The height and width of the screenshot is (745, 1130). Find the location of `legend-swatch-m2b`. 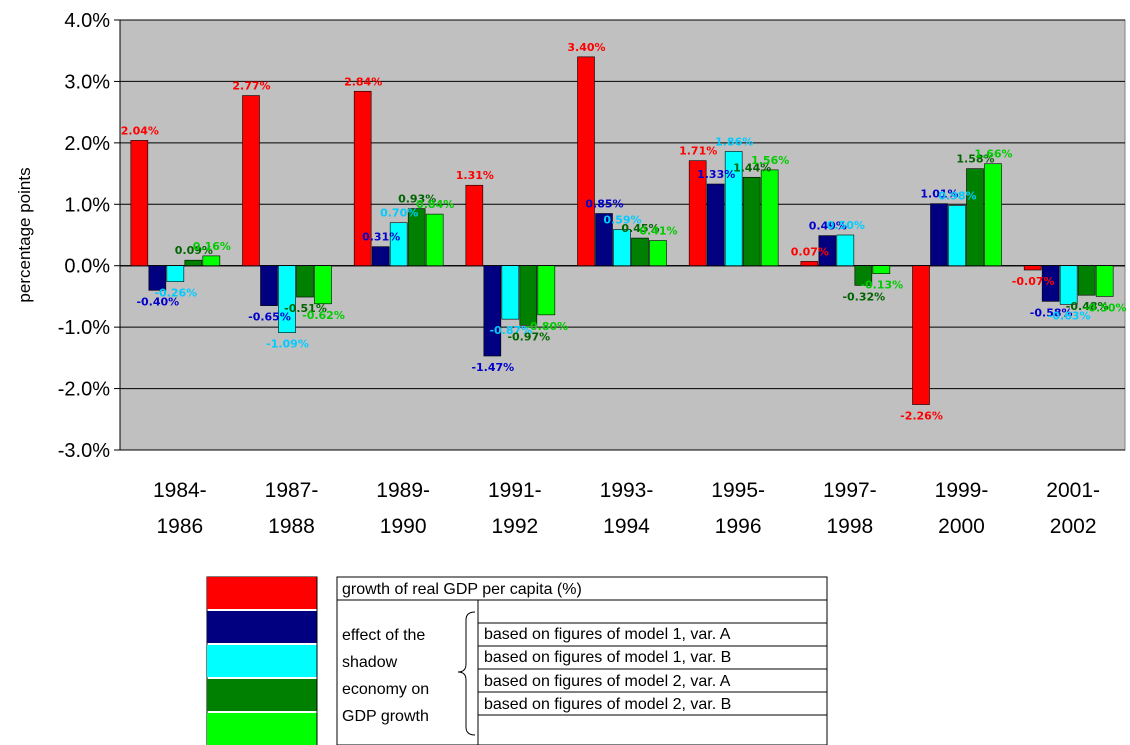

legend-swatch-m2b is located at coordinates (262, 729).